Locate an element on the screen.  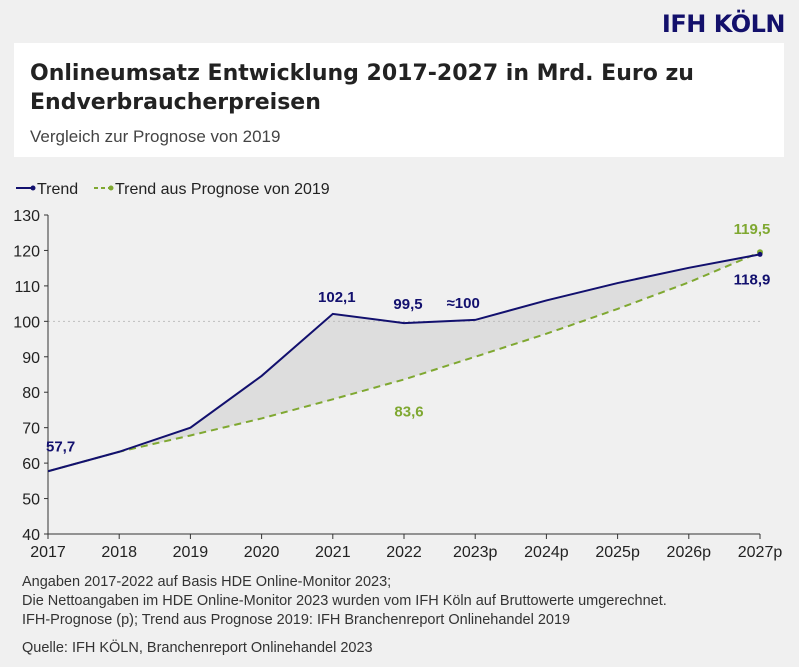
legend-item-trend: Trend is located at coordinates (47, 189).